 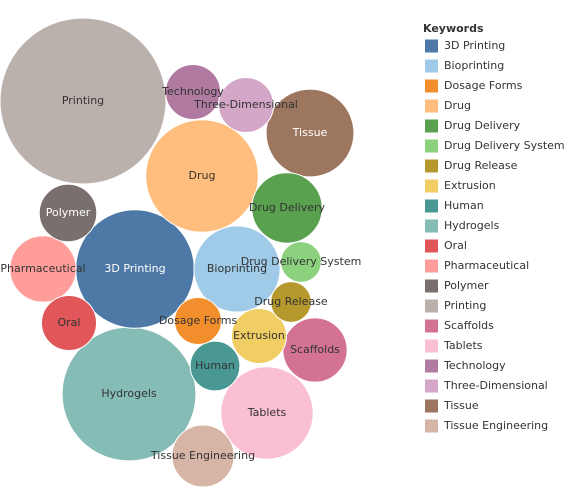 What do you see at coordinates (465, 305) in the screenshot?
I see `legend-label: Printing` at bounding box center [465, 305].